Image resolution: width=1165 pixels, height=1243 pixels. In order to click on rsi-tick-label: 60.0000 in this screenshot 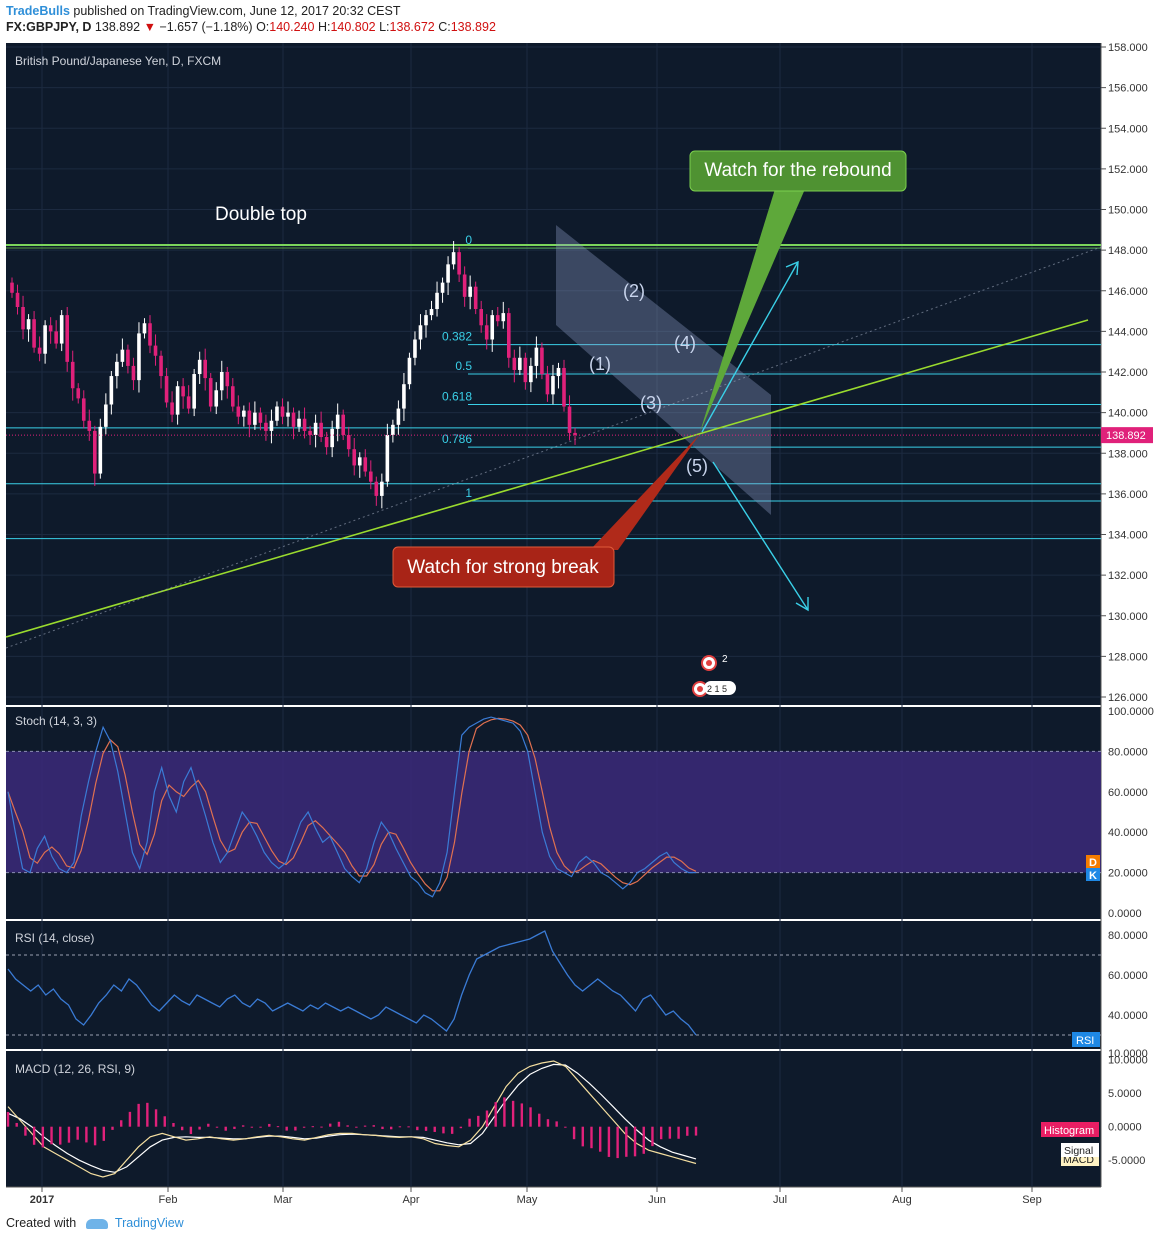, I will do `click(1128, 976)`.